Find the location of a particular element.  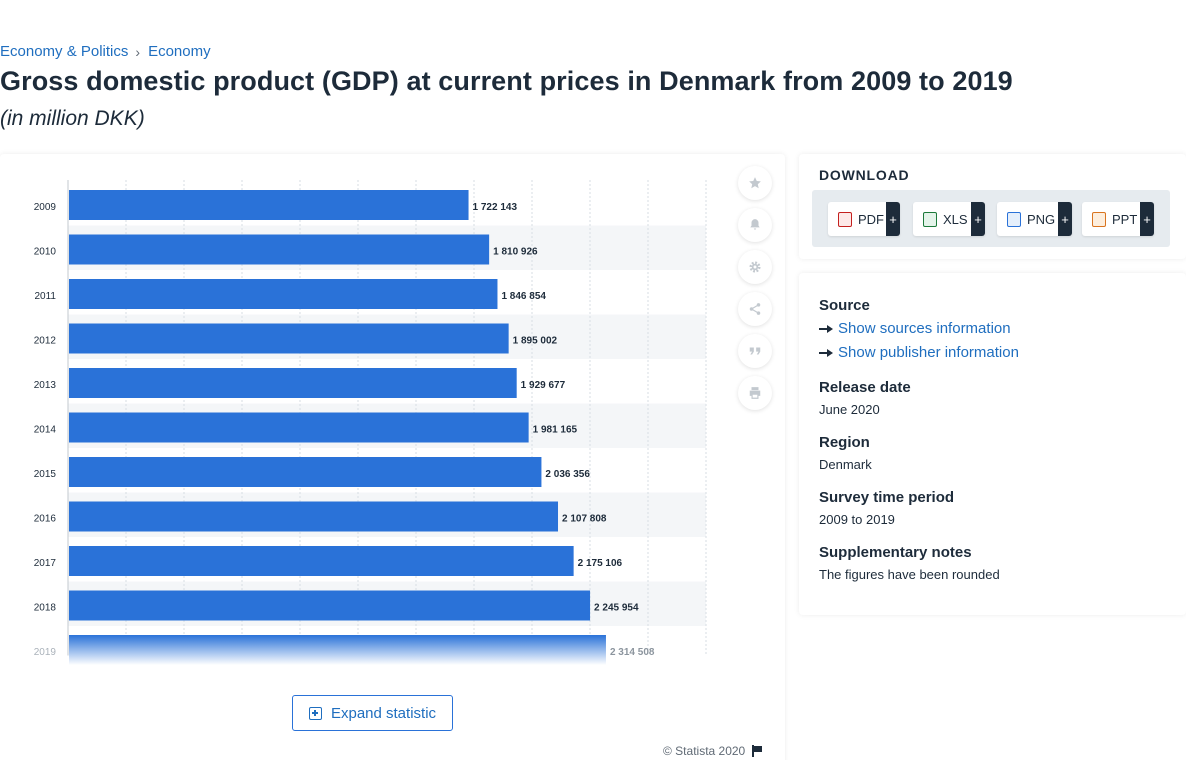

category-label: 2016 is located at coordinates (45, 519).